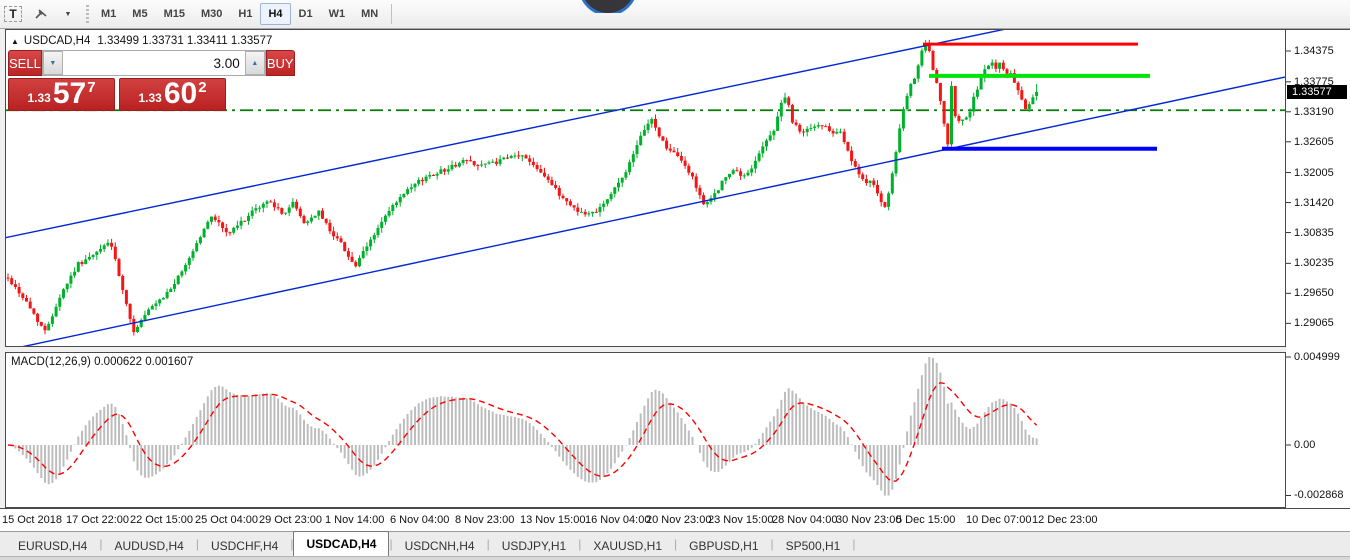 The image size is (1350, 560). Describe the element at coordinates (813, 545) in the screenshot. I see `symbol-tab-sp500: SP500,H1` at that location.